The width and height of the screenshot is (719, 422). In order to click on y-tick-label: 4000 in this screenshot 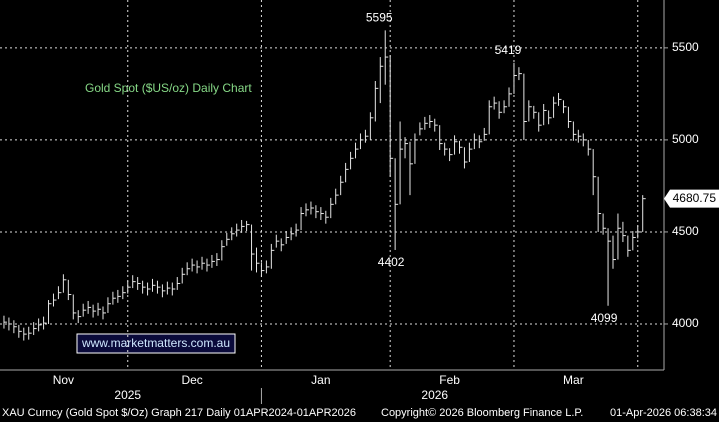, I will do `click(685, 323)`.